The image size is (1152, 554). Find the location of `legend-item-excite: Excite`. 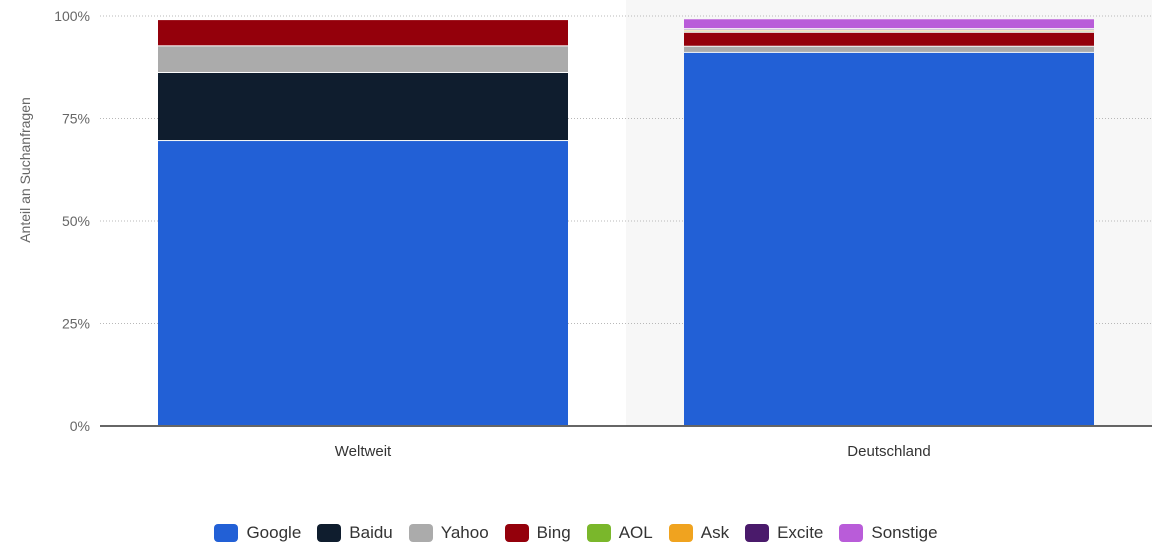

legend-item-excite: Excite is located at coordinates (784, 533).